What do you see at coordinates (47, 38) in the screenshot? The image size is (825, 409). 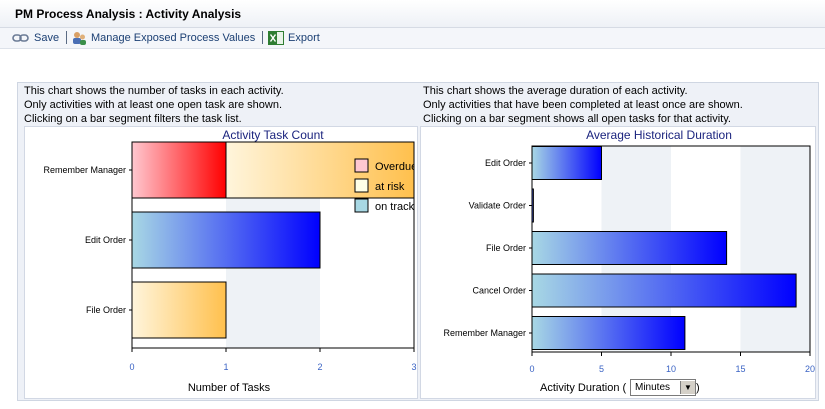 I see `save-label: Save` at bounding box center [47, 38].